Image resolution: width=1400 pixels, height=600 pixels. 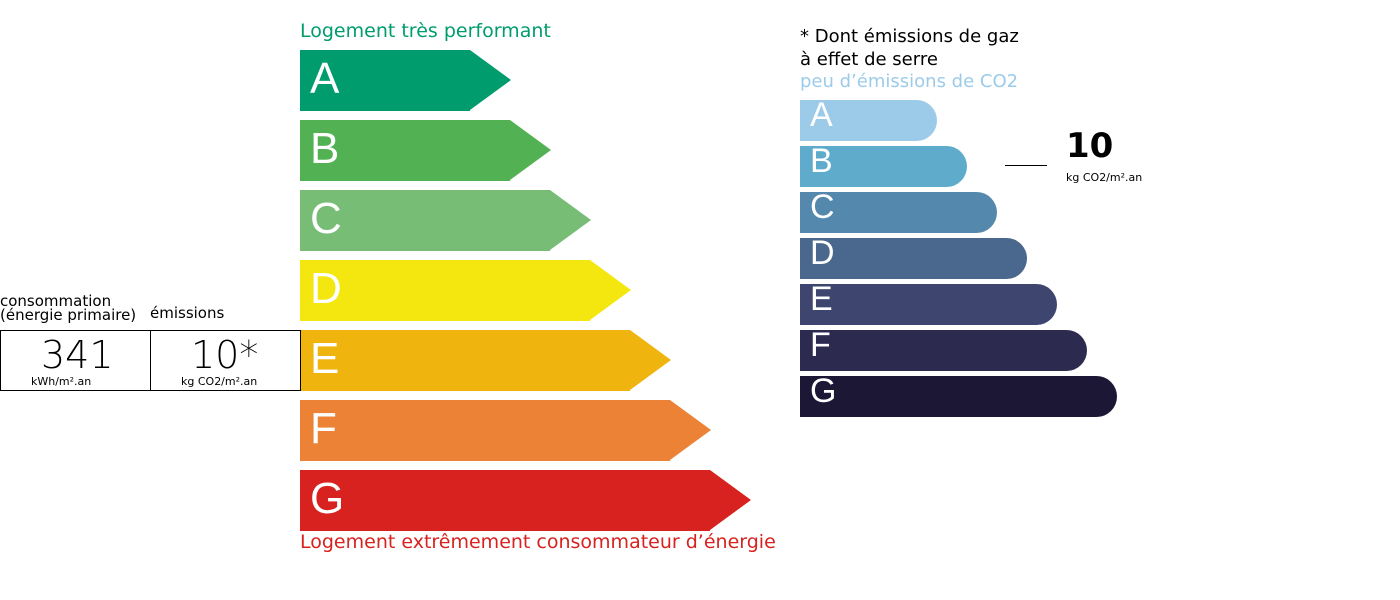 I want to click on ghg-class-letter: C, so click(x=822, y=207).